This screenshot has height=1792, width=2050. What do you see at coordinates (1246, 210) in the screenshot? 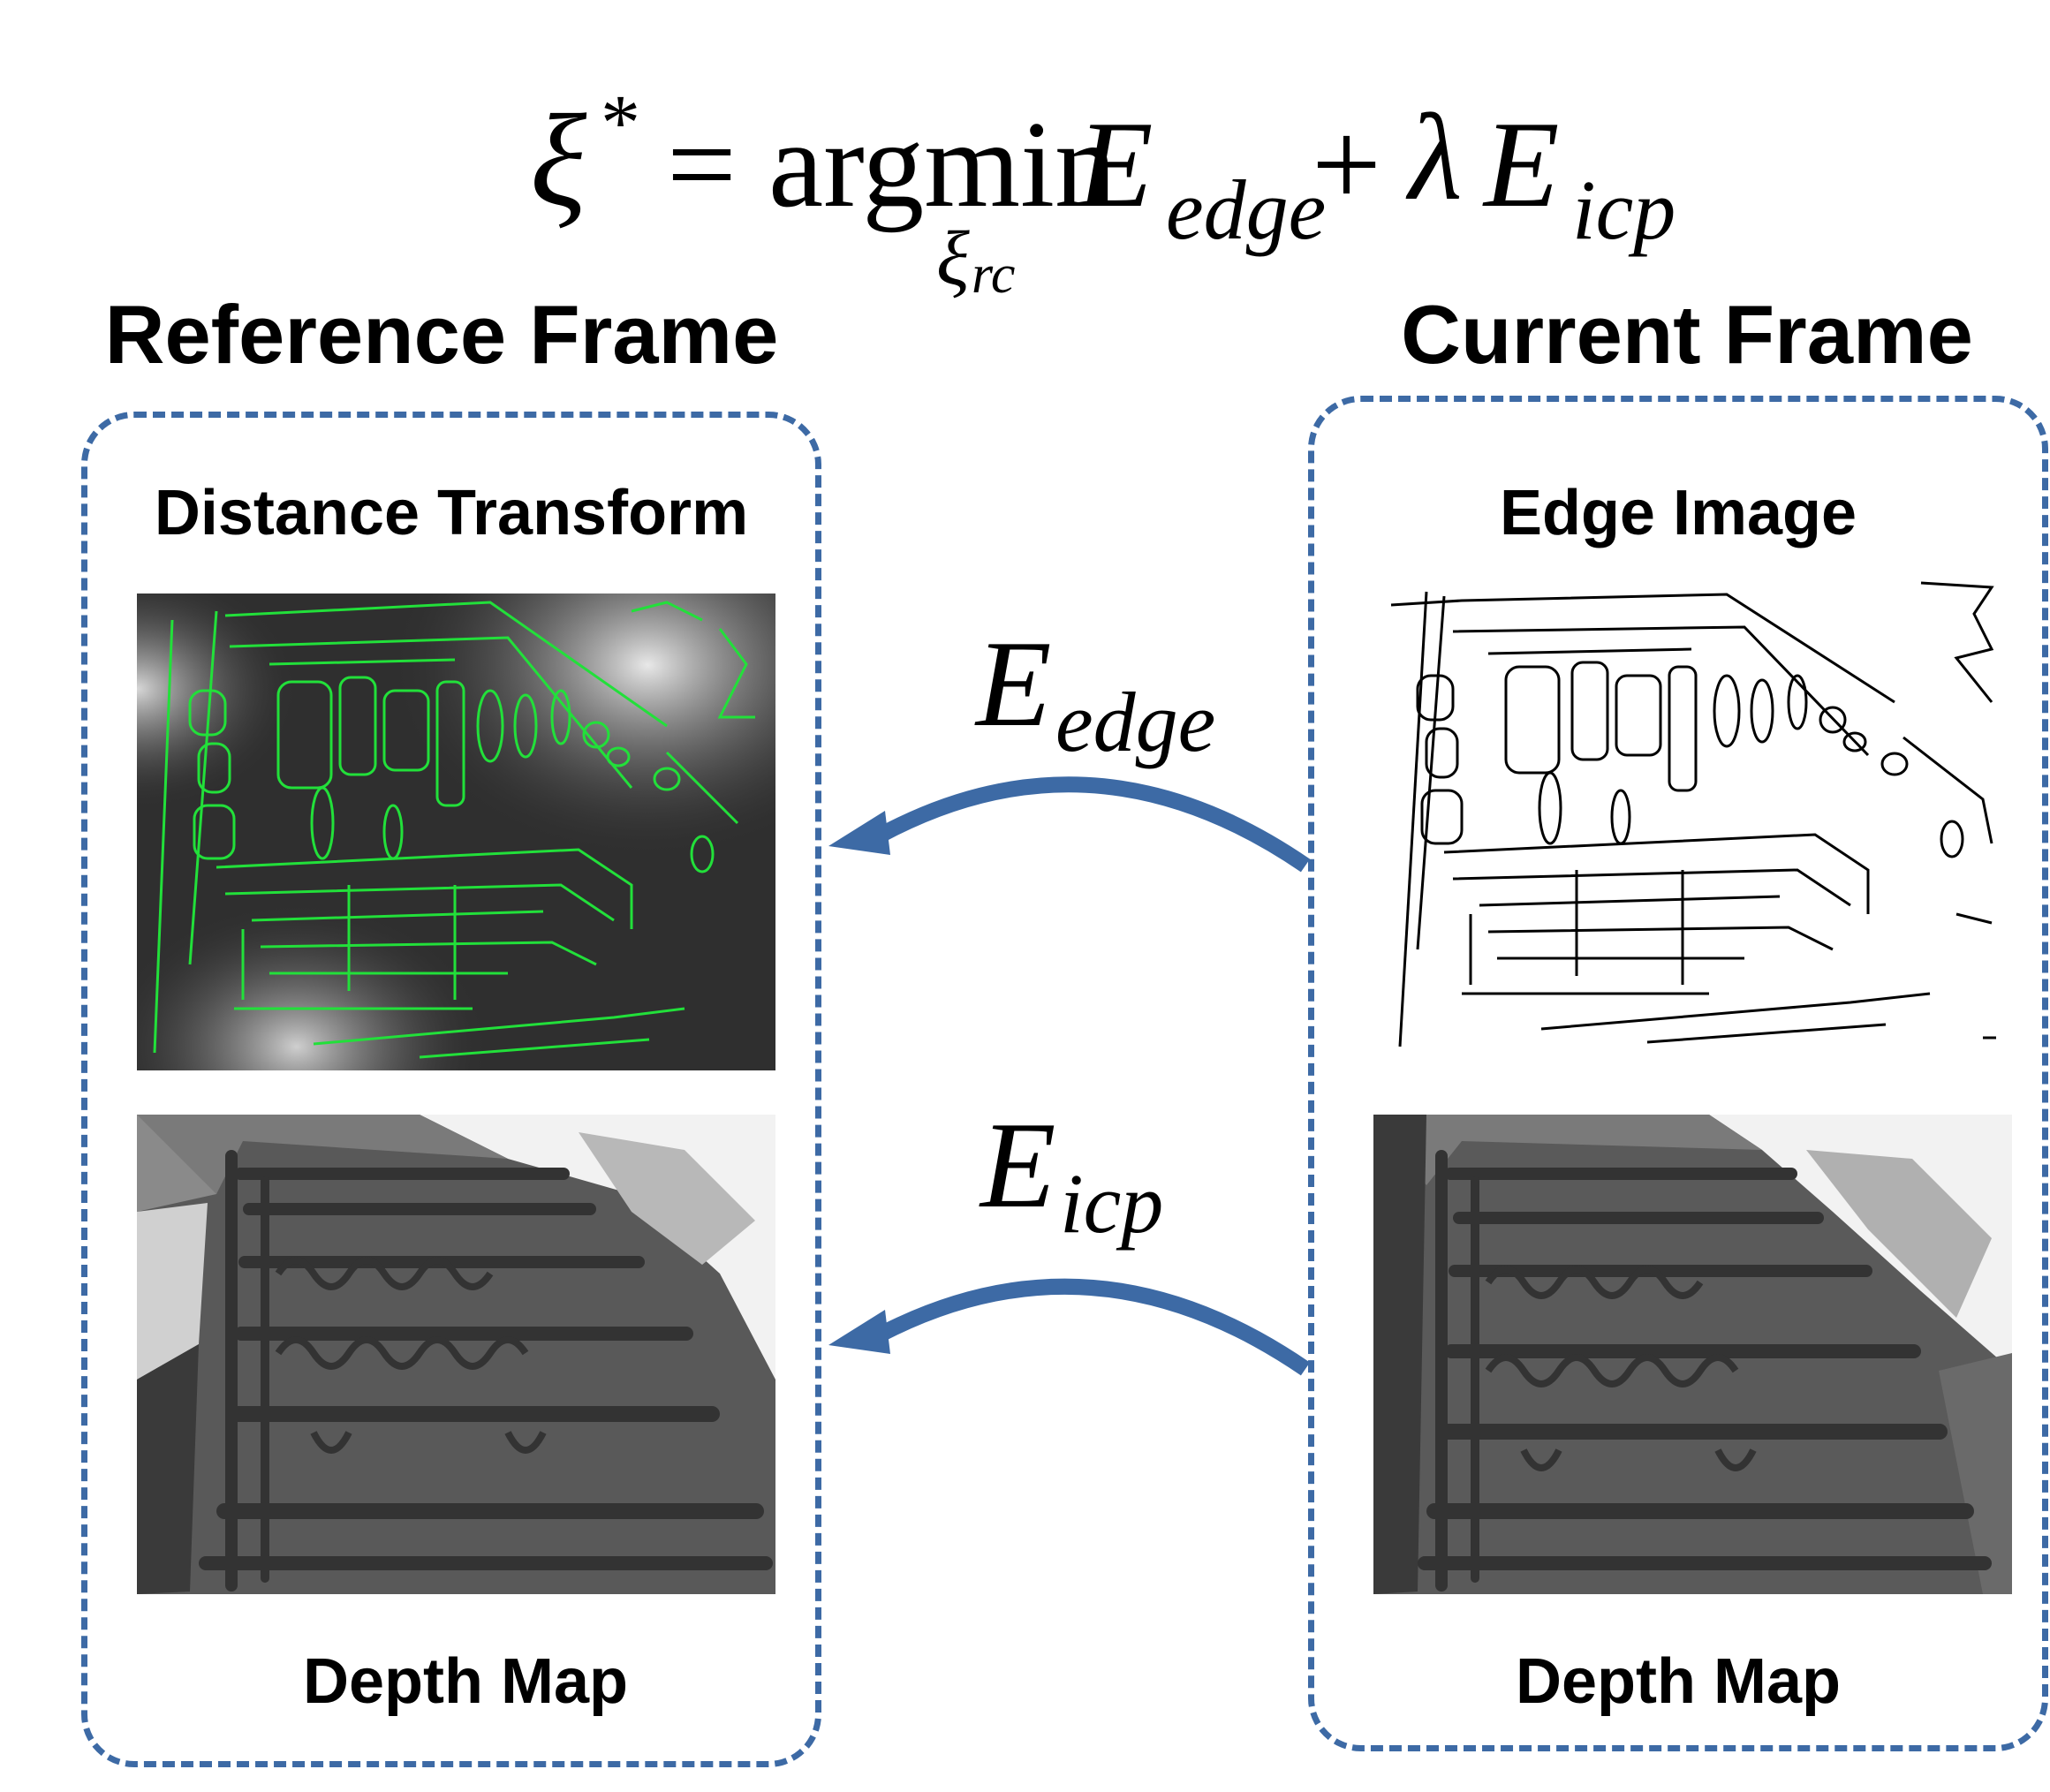
I see `edge-energy-subscript: edge` at bounding box center [1246, 210].